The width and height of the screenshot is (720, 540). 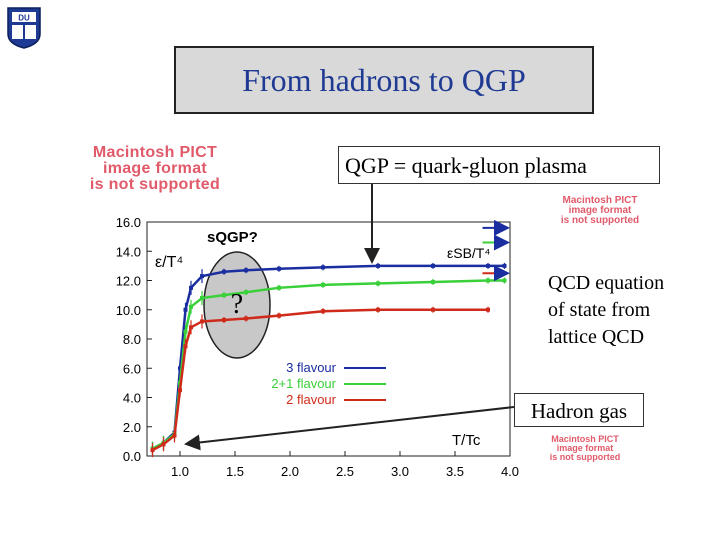 I want to click on y-tick-label: 2.0, so click(x=132, y=427).